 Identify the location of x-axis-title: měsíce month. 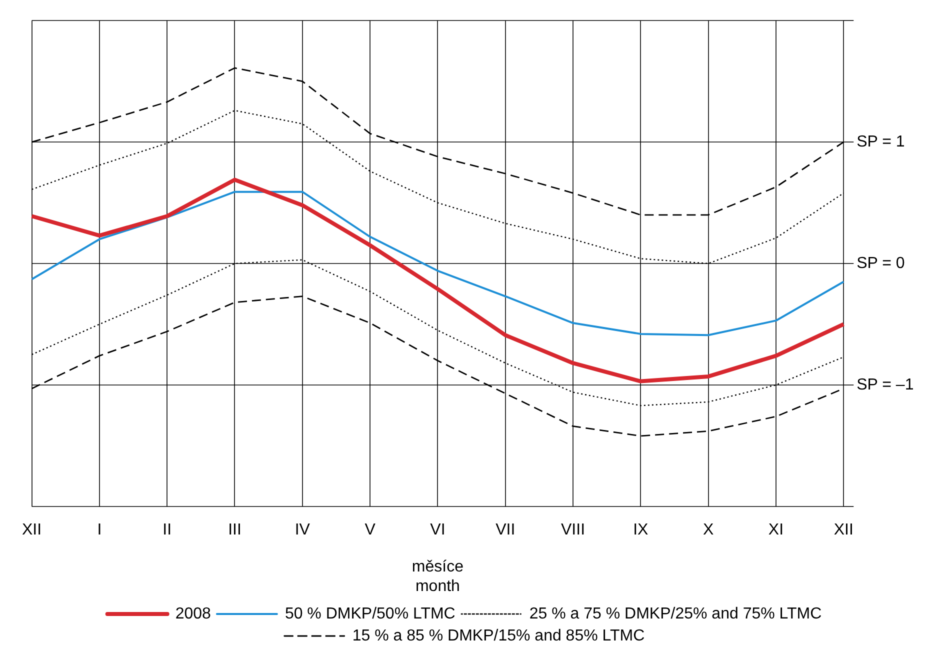
(438, 576).